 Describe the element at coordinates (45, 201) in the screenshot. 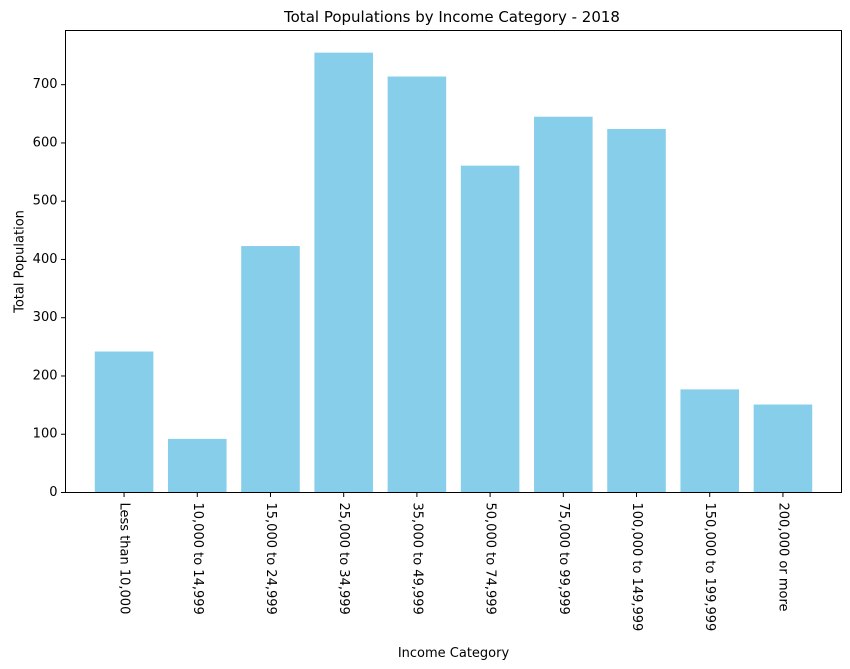

I see `y-tick-label: 500` at that location.